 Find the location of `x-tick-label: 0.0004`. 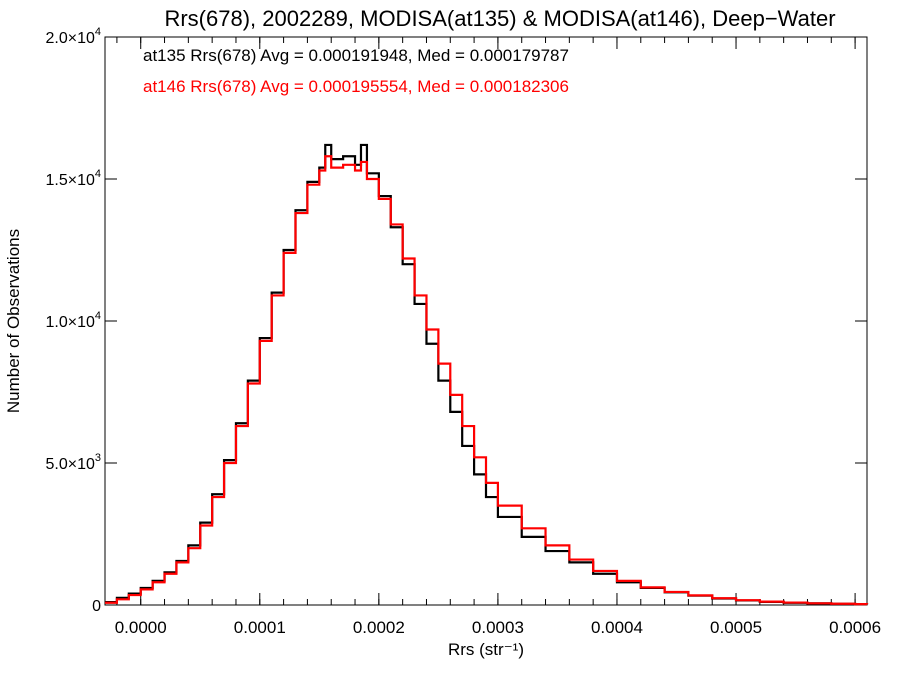

x-tick-label: 0.0004 is located at coordinates (617, 627).